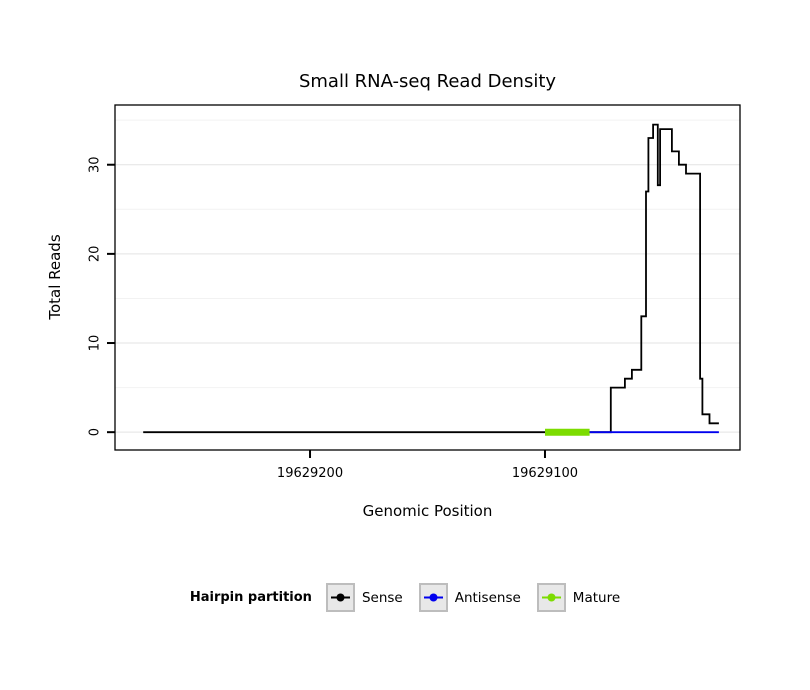 The width and height of the screenshot is (810, 690). I want to click on legend-item-sense: Sense, so click(364, 597).